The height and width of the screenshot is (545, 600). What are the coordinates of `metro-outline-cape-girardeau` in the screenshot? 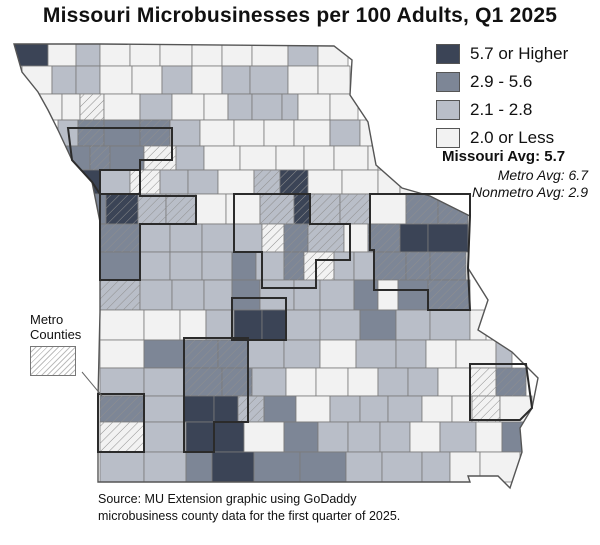 It's located at (501, 392).